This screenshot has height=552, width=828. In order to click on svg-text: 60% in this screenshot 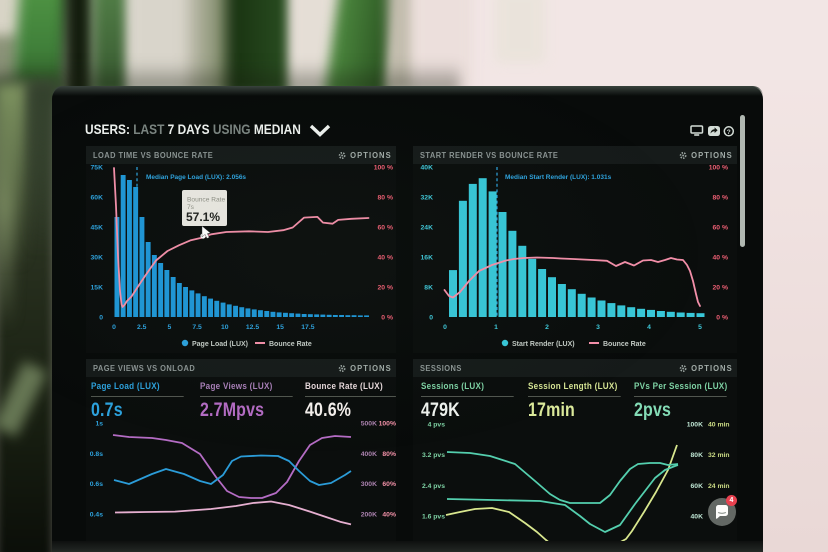, I will do `click(389, 484)`.